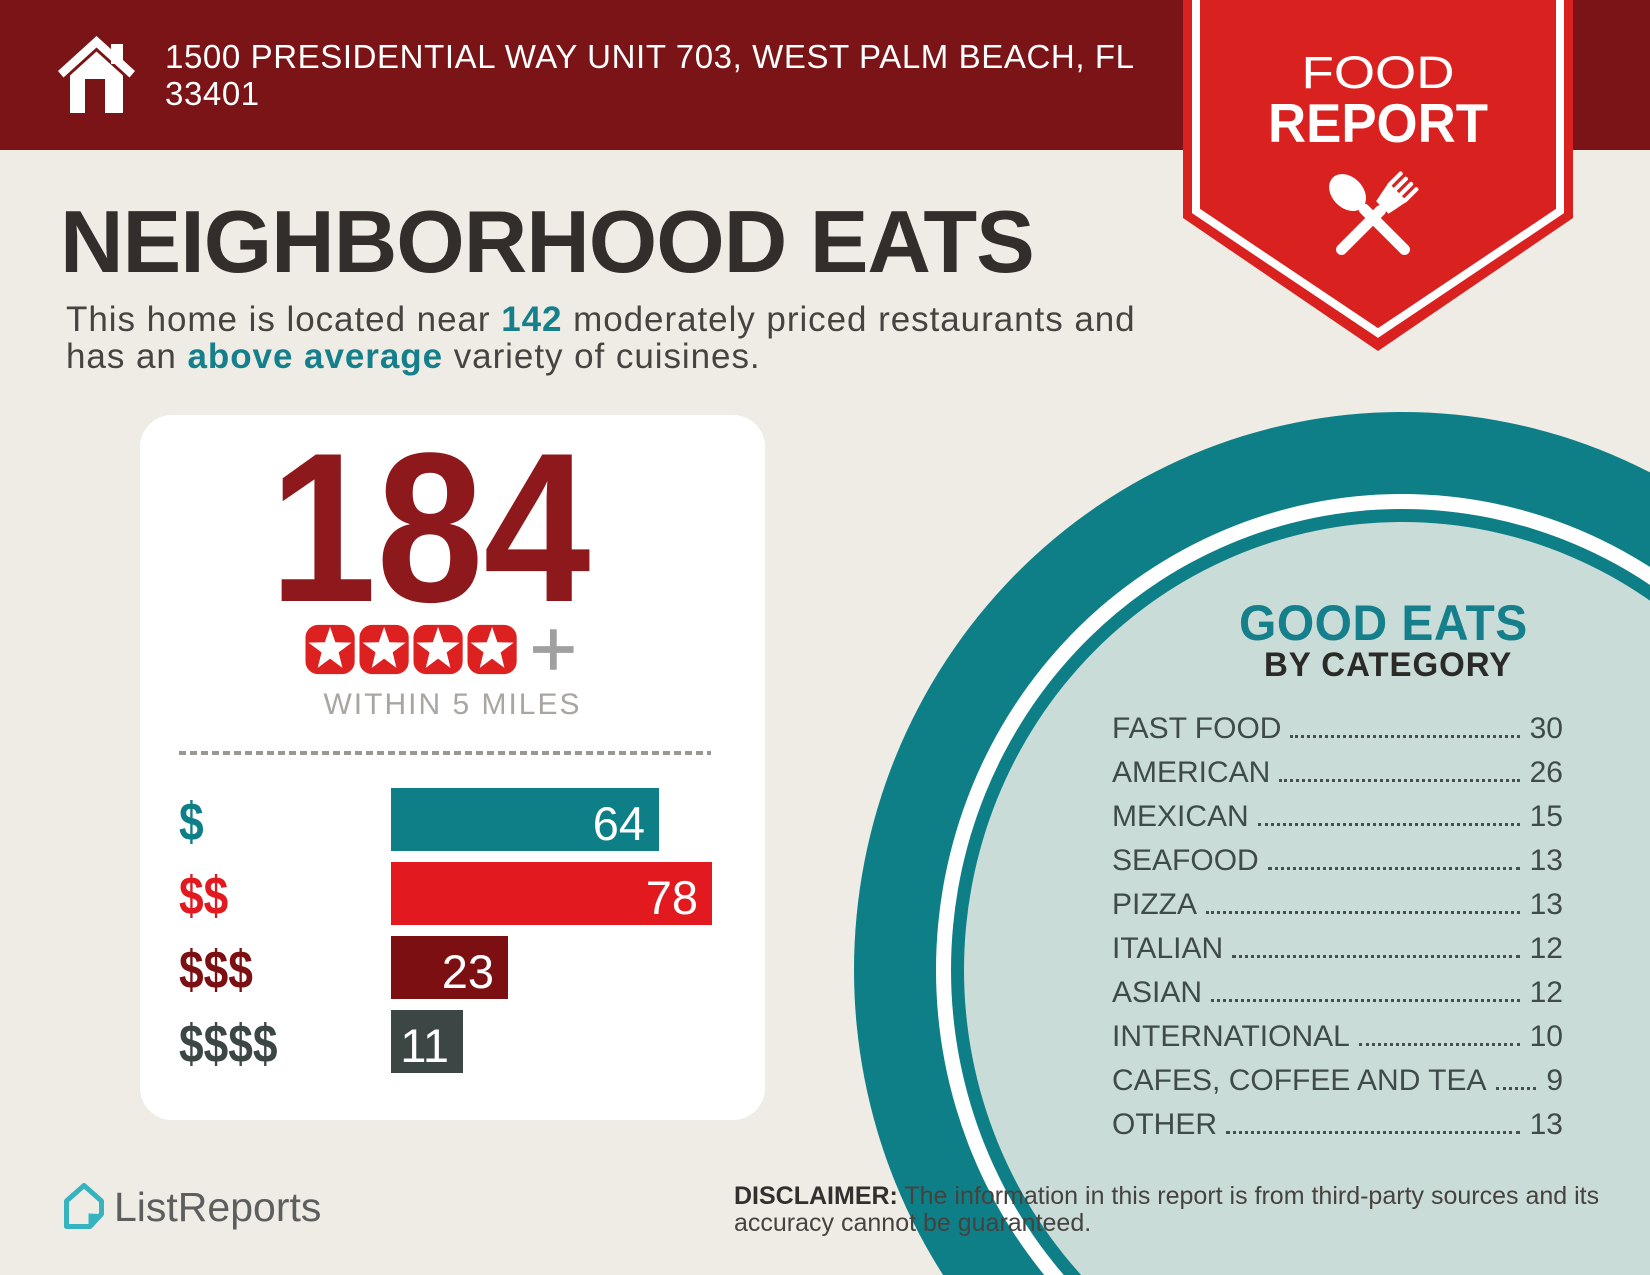 This screenshot has height=1275, width=1650. I want to click on svg-text: REPORT, so click(1378, 123).